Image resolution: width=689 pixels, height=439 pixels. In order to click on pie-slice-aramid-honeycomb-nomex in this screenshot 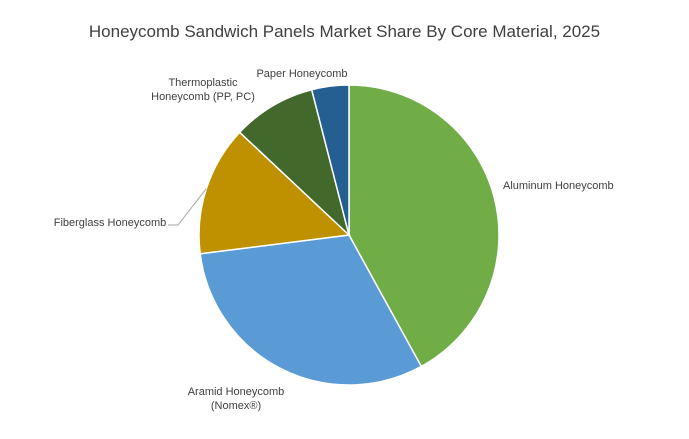, I will do `click(311, 310)`.